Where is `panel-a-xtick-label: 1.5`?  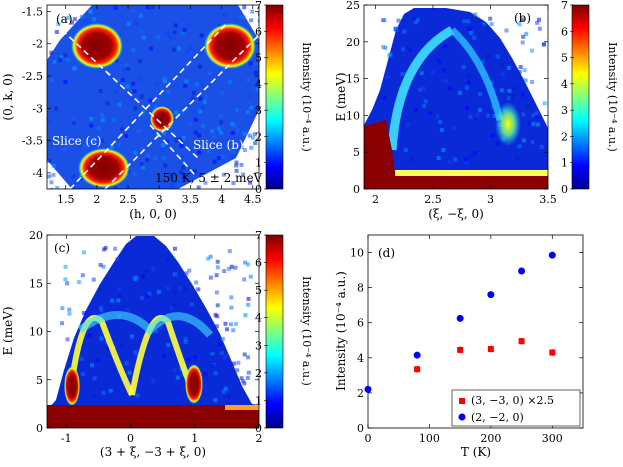
panel-a-xtick-label: 1.5 is located at coordinates (66, 199).